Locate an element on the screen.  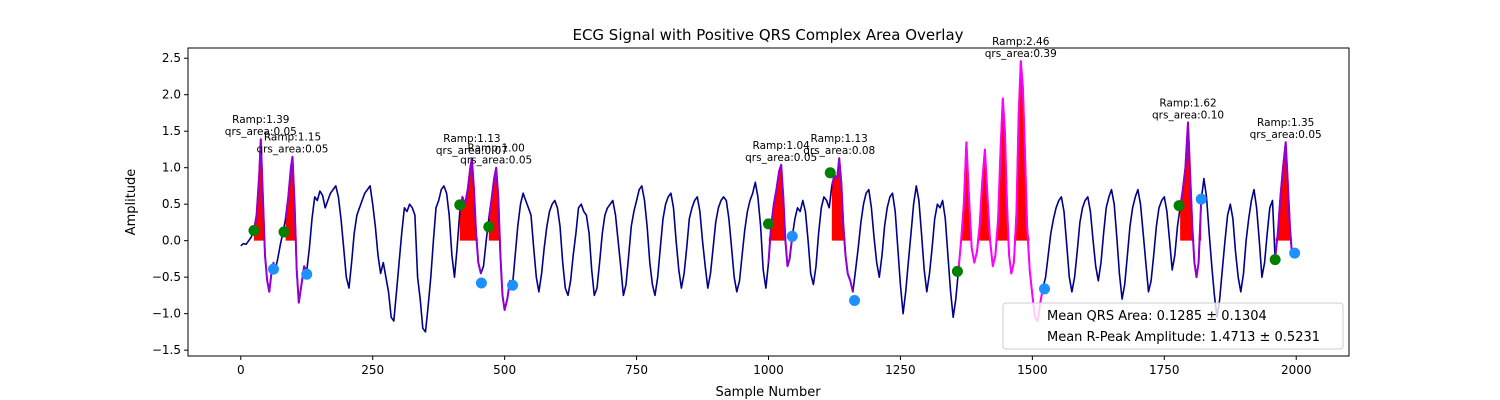
annotation-qrs-area-4: qrs_area:0.05 is located at coordinates (781, 158).